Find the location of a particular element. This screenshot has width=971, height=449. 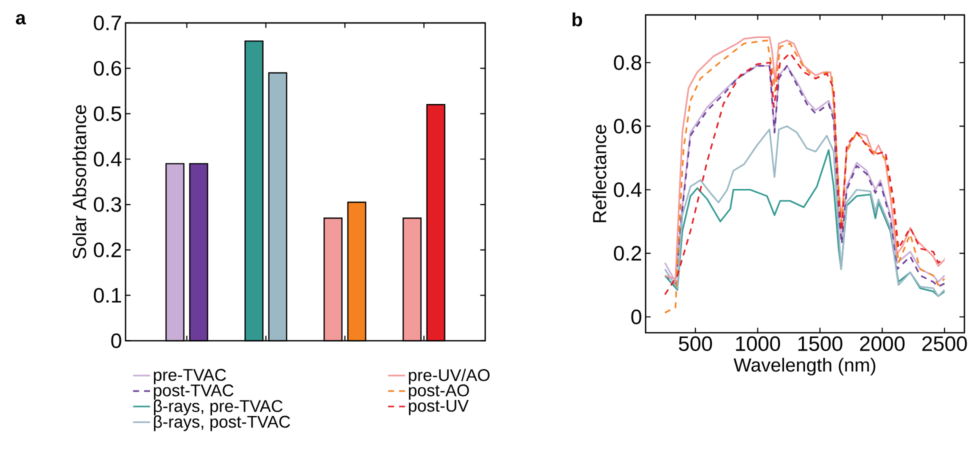

x-axis-title: Wavelength (nm) is located at coordinates (805, 367).